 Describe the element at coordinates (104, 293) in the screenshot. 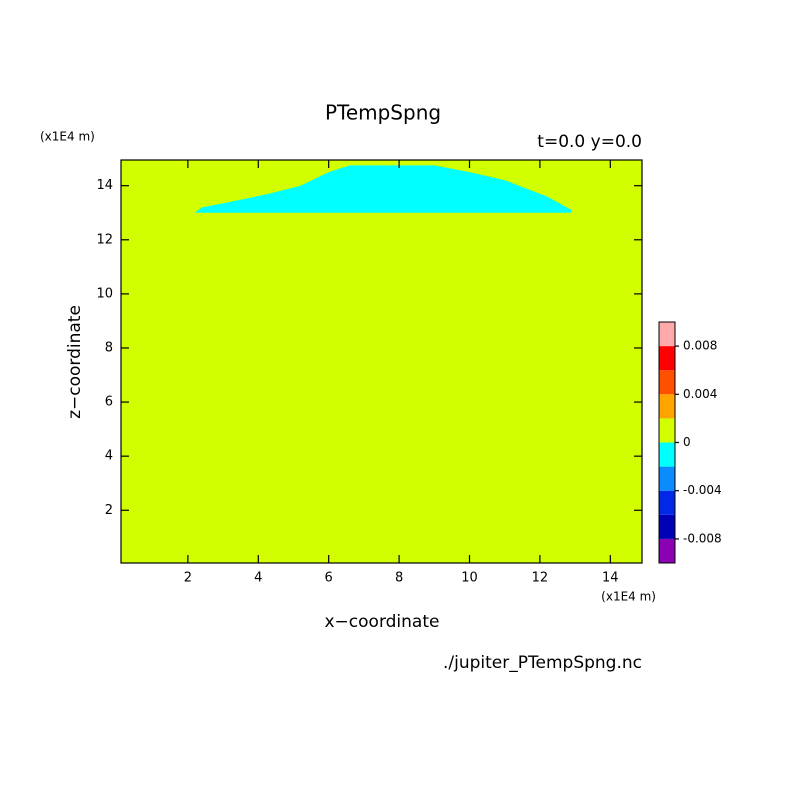

I see `y-tick-label: 10` at that location.